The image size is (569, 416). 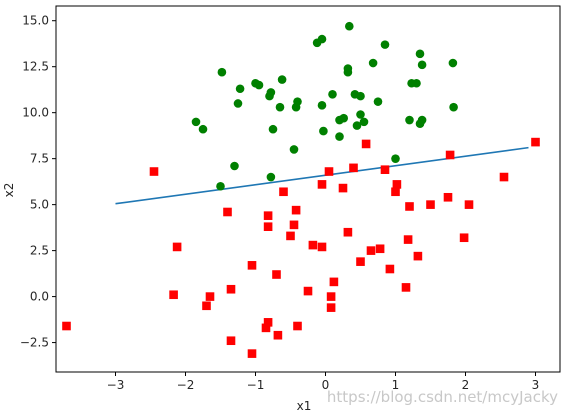 I want to click on x-axis-label: x1, so click(x=304, y=406).